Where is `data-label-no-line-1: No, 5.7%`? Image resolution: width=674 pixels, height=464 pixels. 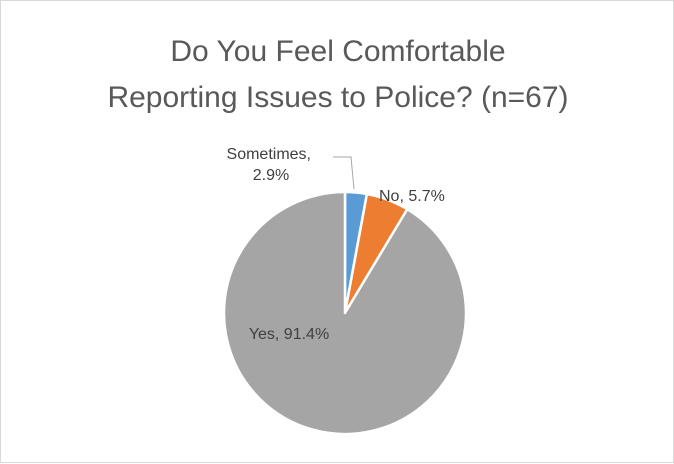
data-label-no-line-1: No, 5.7% is located at coordinates (412, 196).